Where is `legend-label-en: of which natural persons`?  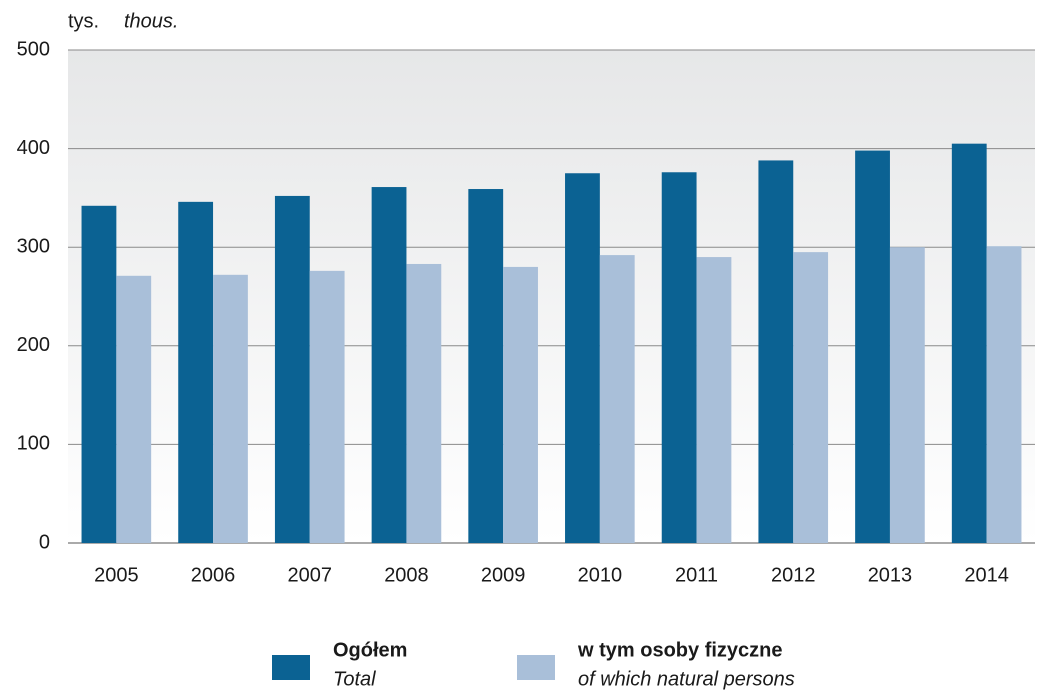 legend-label-en: of which natural persons is located at coordinates (686, 679).